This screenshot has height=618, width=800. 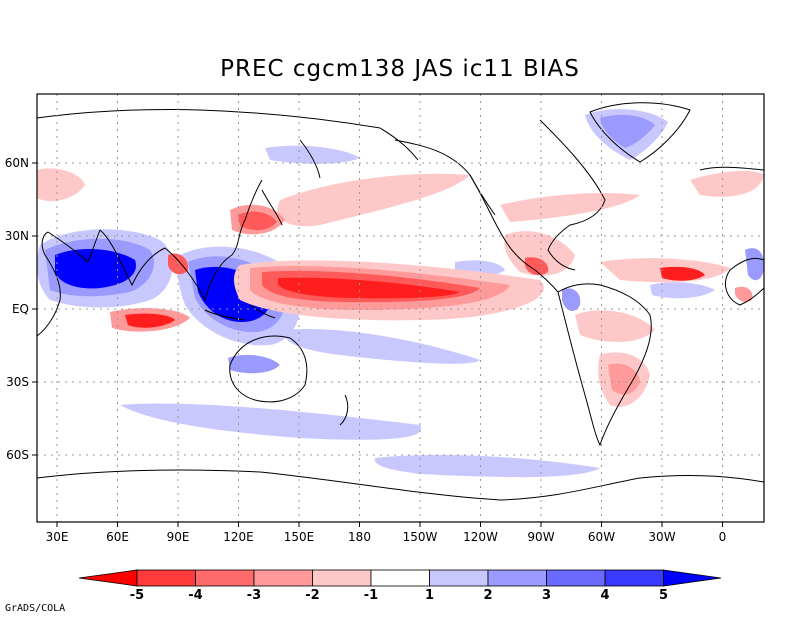 I want to click on colorbar-label: 5, so click(x=663, y=595).